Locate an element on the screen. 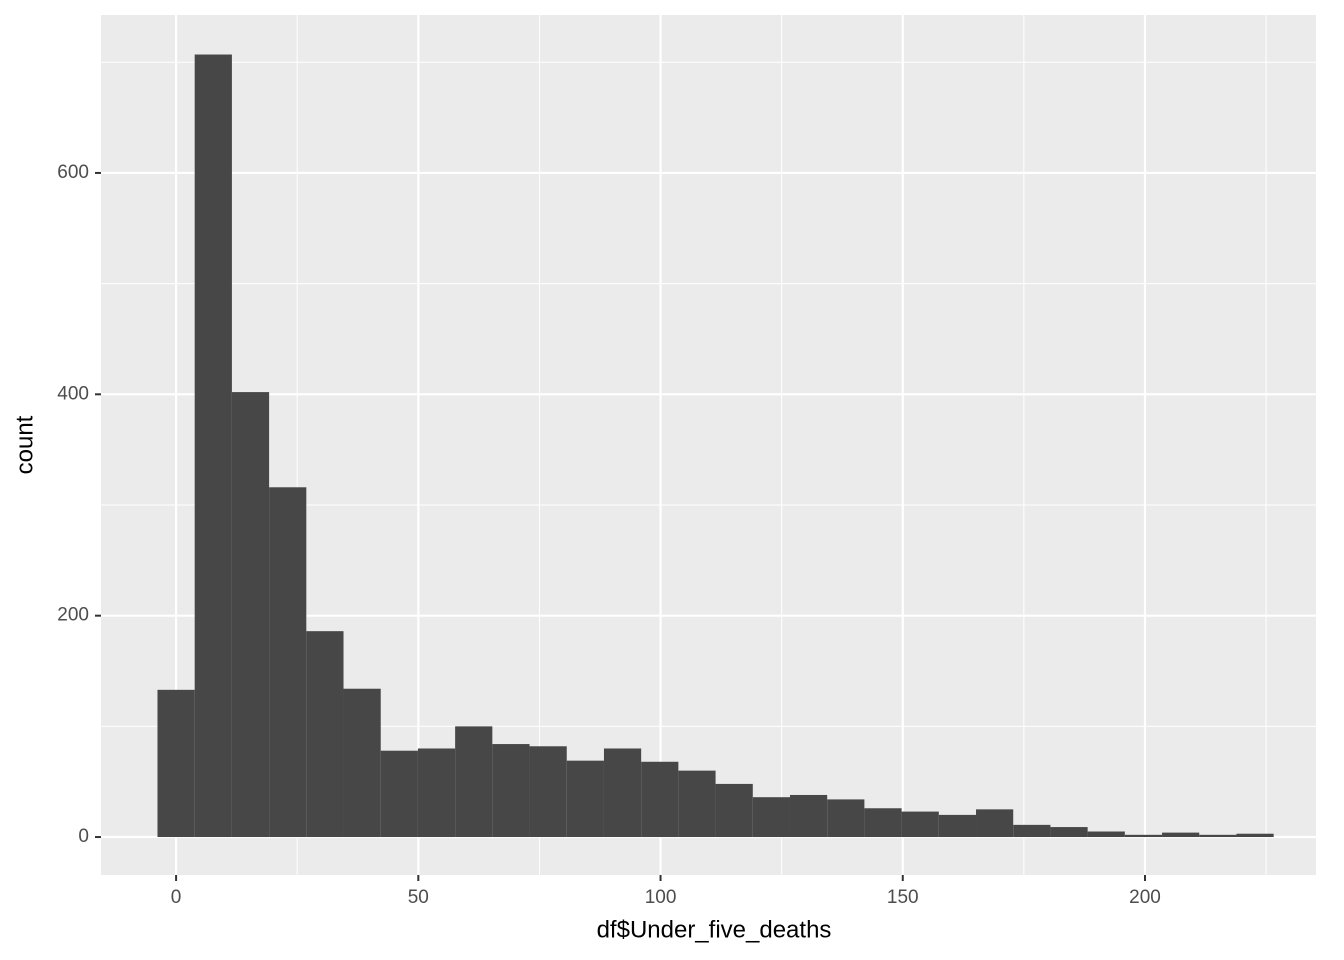 The height and width of the screenshot is (960, 1344). y-tick-label: 400 is located at coordinates (73, 393).